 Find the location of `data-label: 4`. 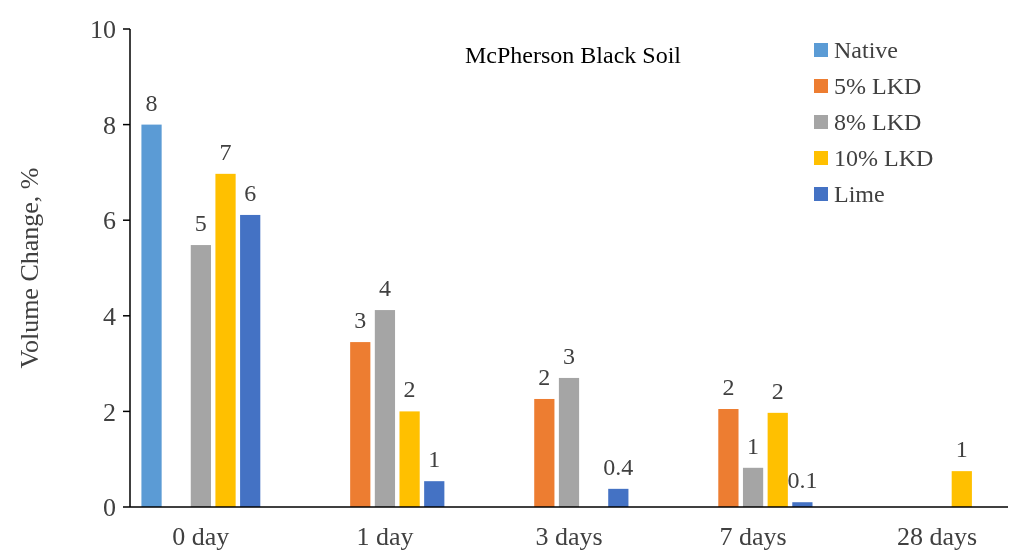

data-label: 4 is located at coordinates (384, 288).